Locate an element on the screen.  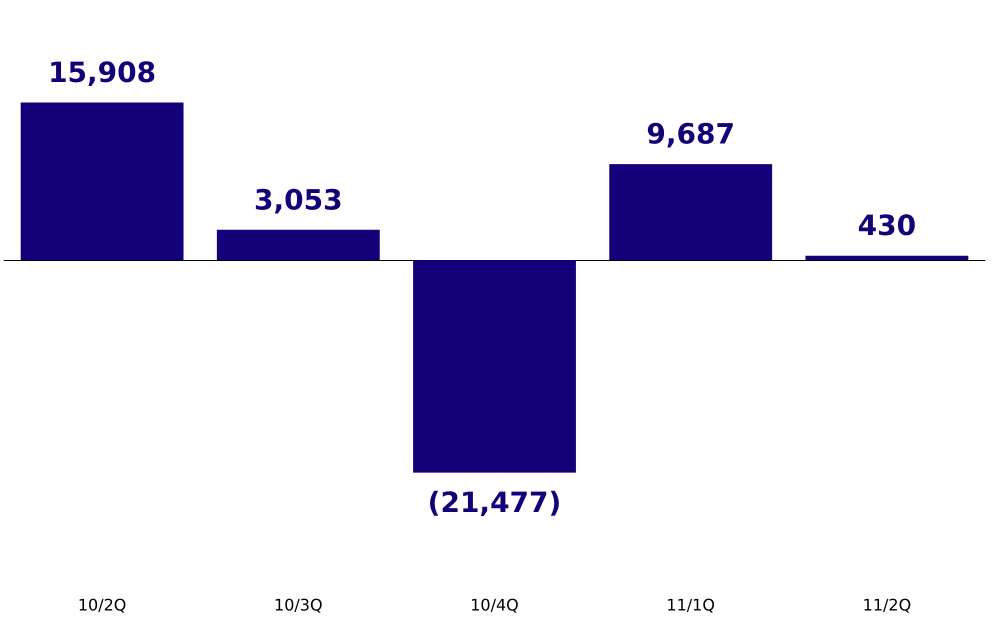
data-label: 3,053 is located at coordinates (298, 199).